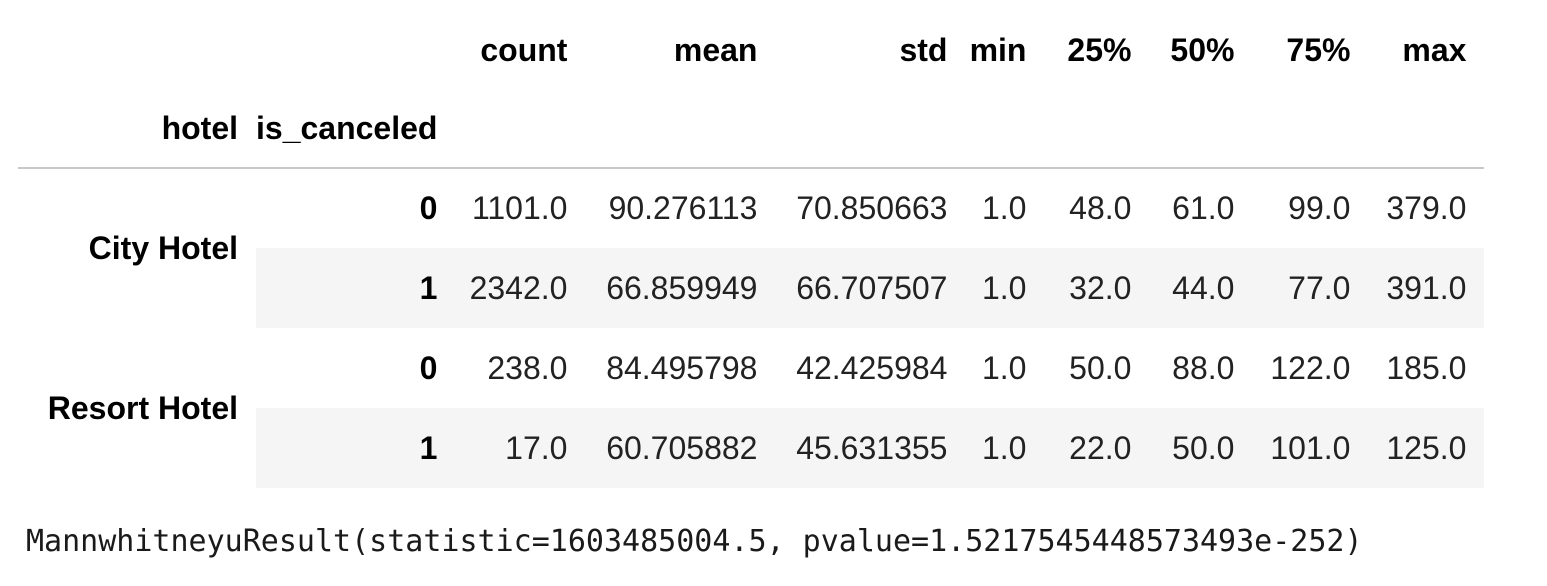 The height and width of the screenshot is (586, 1547). What do you see at coordinates (1318, 49) in the screenshot?
I see `col-header-75pct: 75%` at bounding box center [1318, 49].